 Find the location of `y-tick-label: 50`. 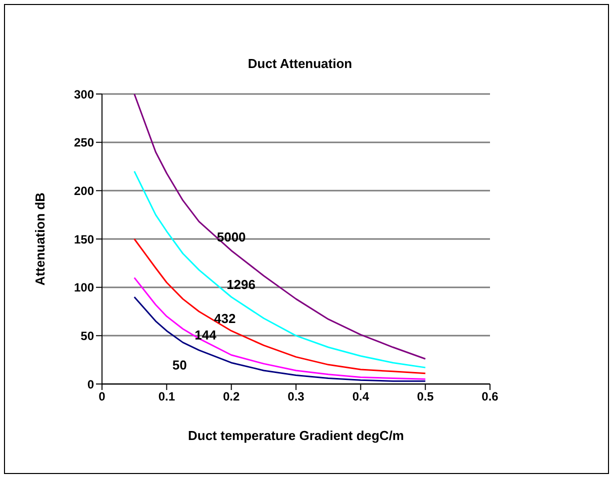

y-tick-label: 50 is located at coordinates (87, 335).